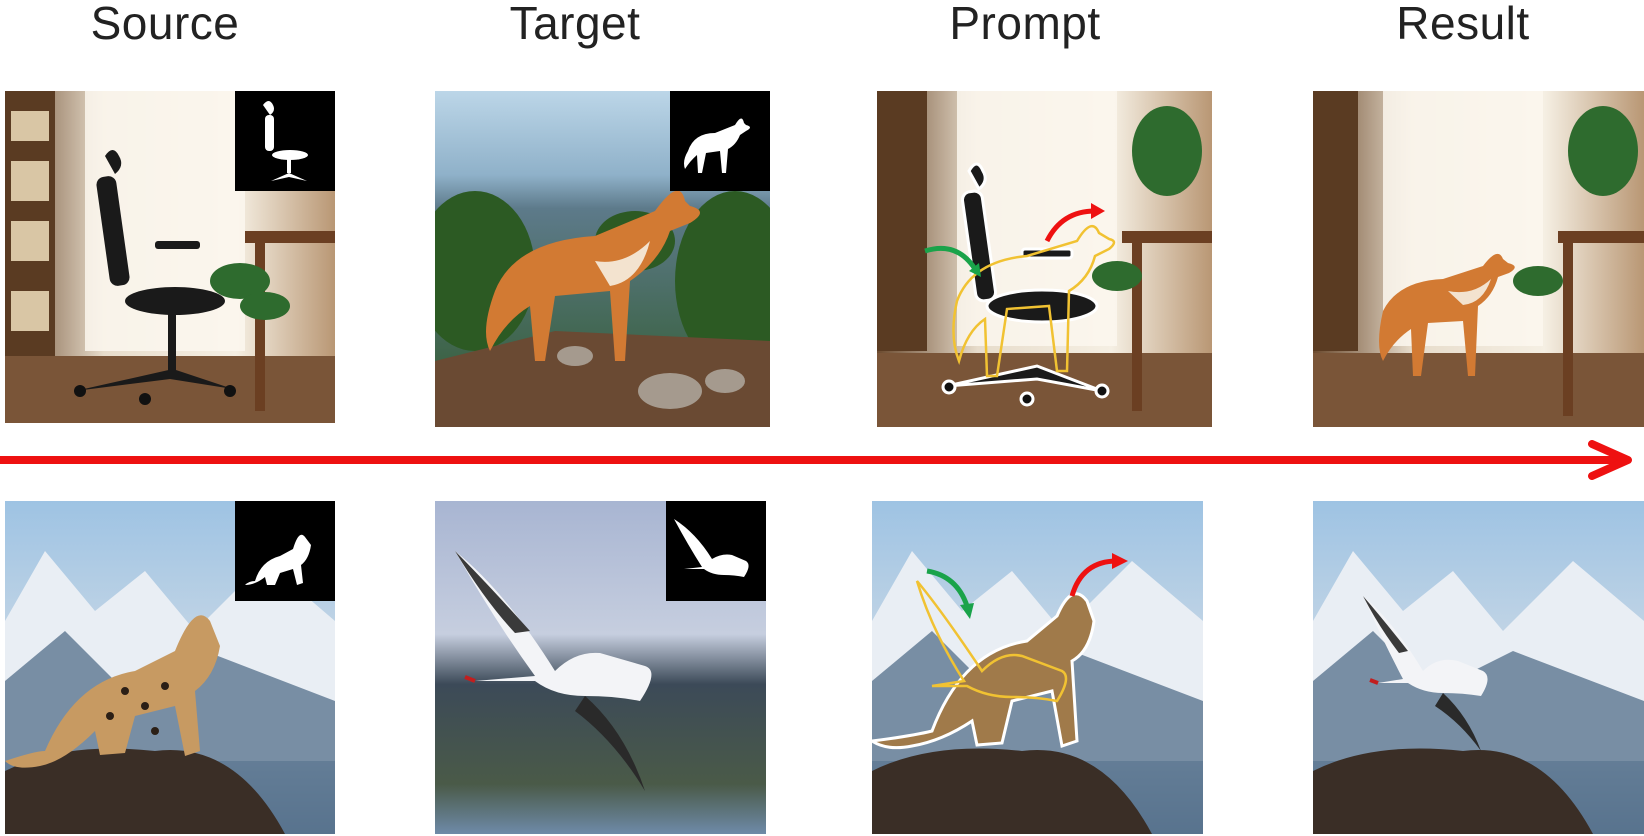 The image size is (1644, 836). Describe the element at coordinates (170, 257) in the screenshot. I see `source-image-row1` at that location.